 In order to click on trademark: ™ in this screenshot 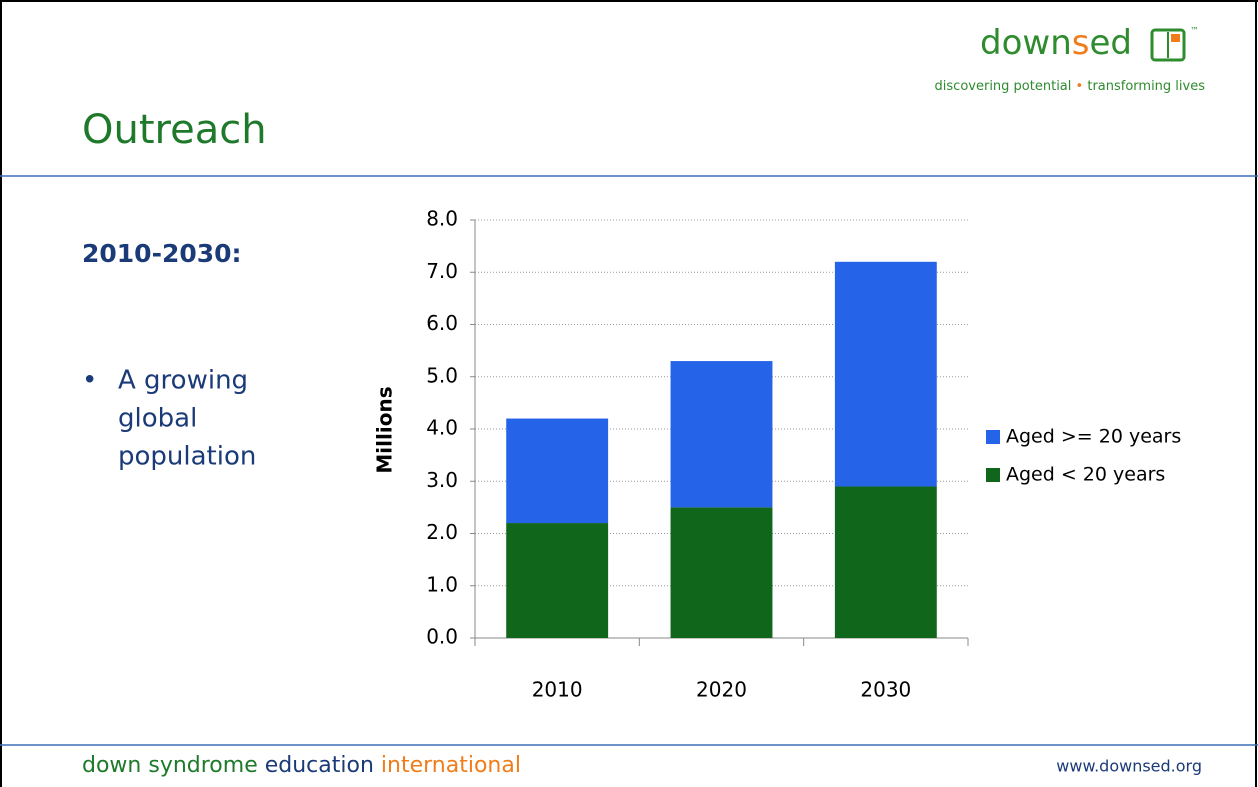, I will do `click(1194, 32)`.